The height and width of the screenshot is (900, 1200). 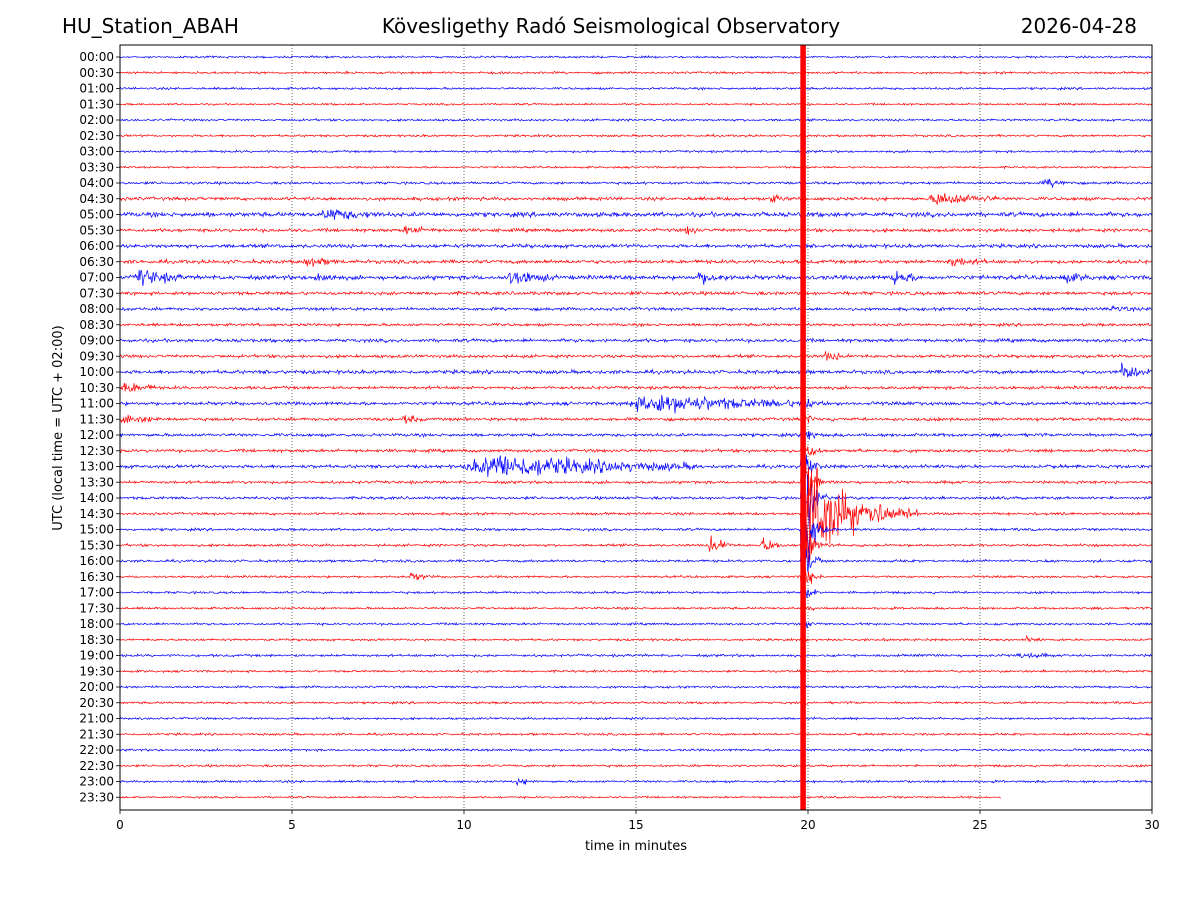 What do you see at coordinates (96, 498) in the screenshot?
I see `y-tick-label: 14:00` at bounding box center [96, 498].